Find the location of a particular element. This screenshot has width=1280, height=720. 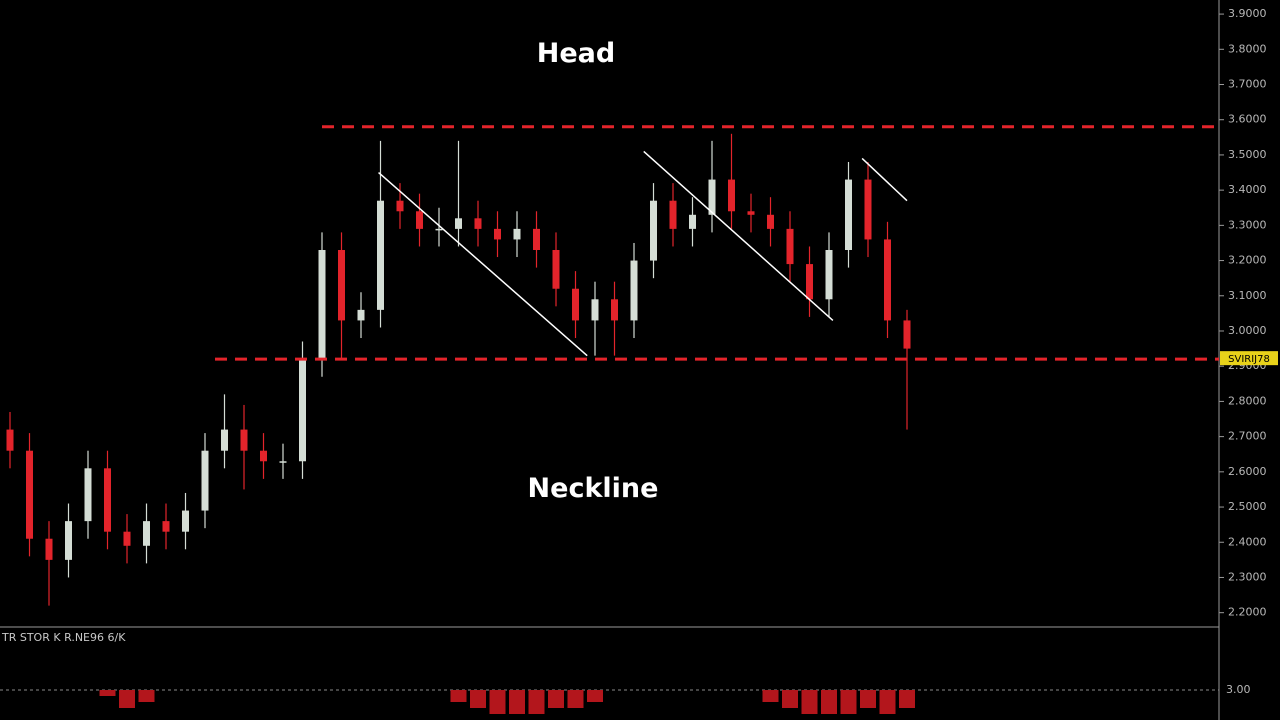

y-tick-label: 3.4000 is located at coordinates (1247, 189).